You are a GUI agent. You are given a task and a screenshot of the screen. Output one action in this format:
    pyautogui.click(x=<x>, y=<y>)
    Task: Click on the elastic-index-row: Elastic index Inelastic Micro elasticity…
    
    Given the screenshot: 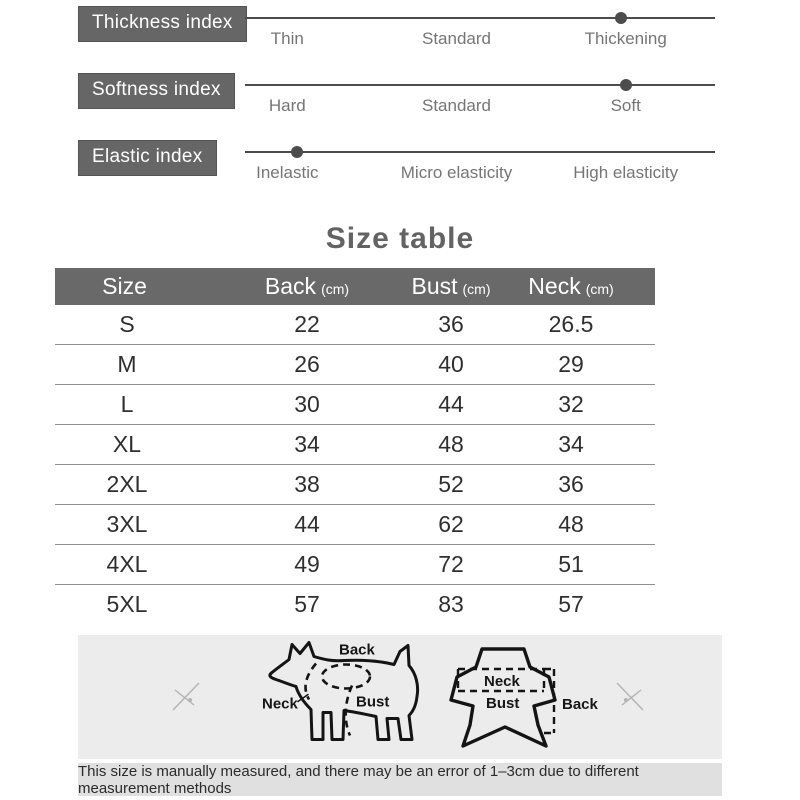 What is the action you would take?
    pyautogui.click(x=400, y=171)
    